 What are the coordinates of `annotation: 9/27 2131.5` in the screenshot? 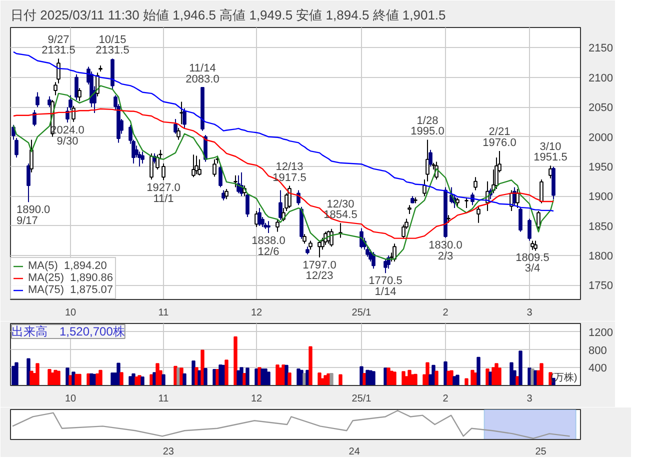 It's located at (59, 45).